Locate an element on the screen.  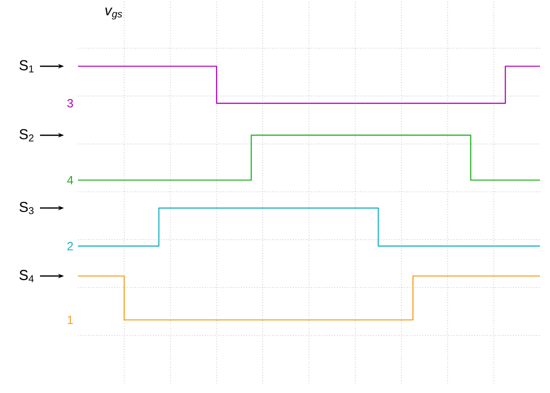
series-label: 4 is located at coordinates (70, 180).